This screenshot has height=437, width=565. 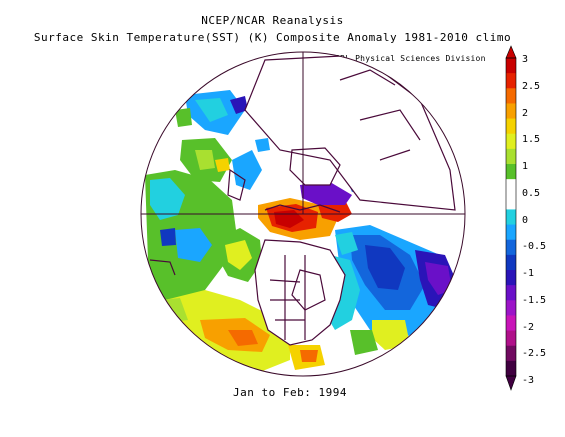 I want to click on colorbar-tick-label: 2.5, so click(x=531, y=86).